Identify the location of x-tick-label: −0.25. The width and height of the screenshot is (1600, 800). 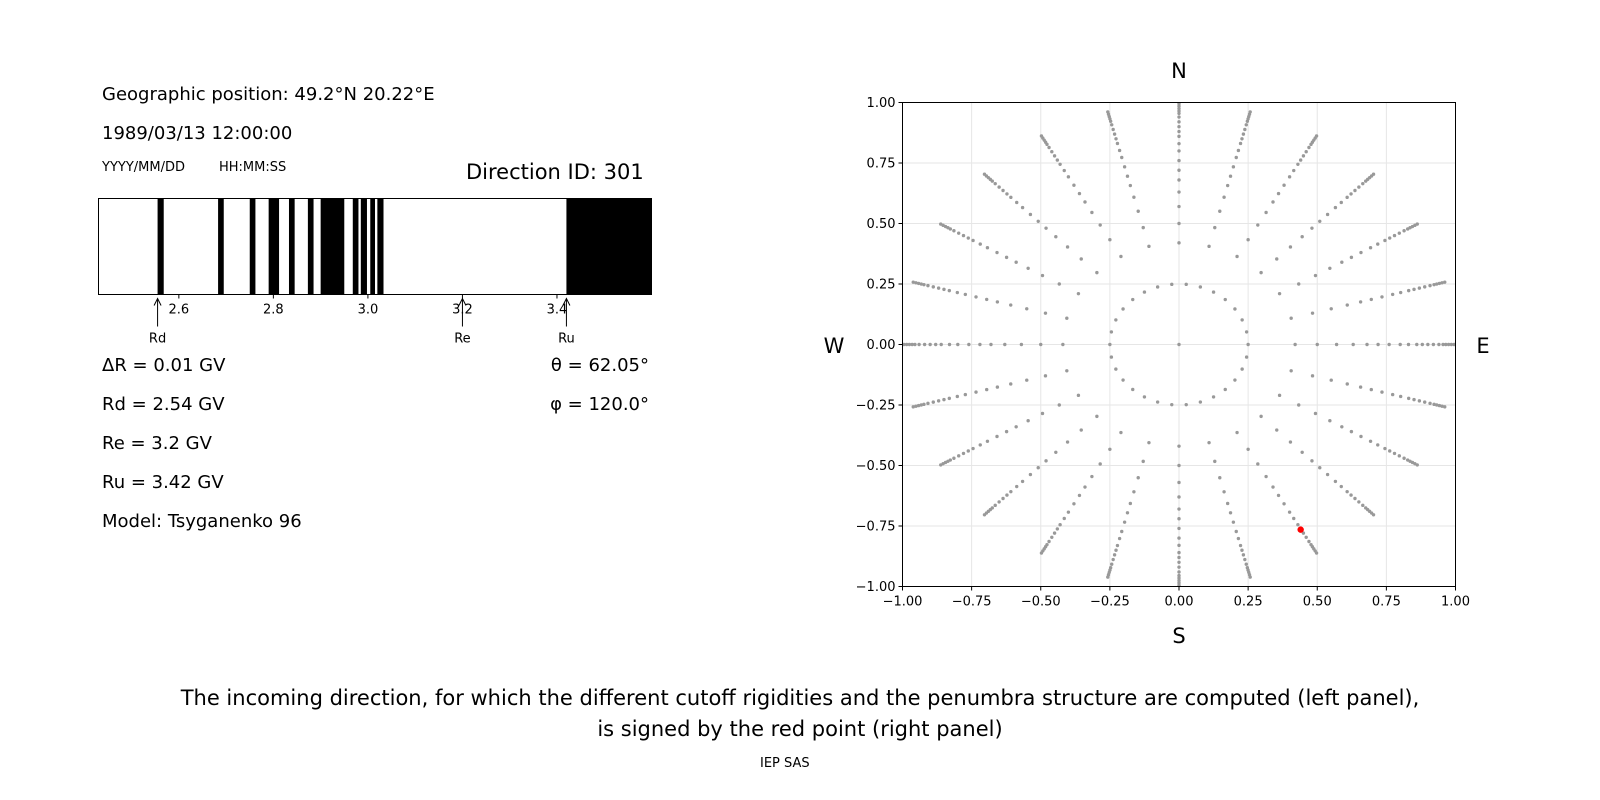
(1110, 602).